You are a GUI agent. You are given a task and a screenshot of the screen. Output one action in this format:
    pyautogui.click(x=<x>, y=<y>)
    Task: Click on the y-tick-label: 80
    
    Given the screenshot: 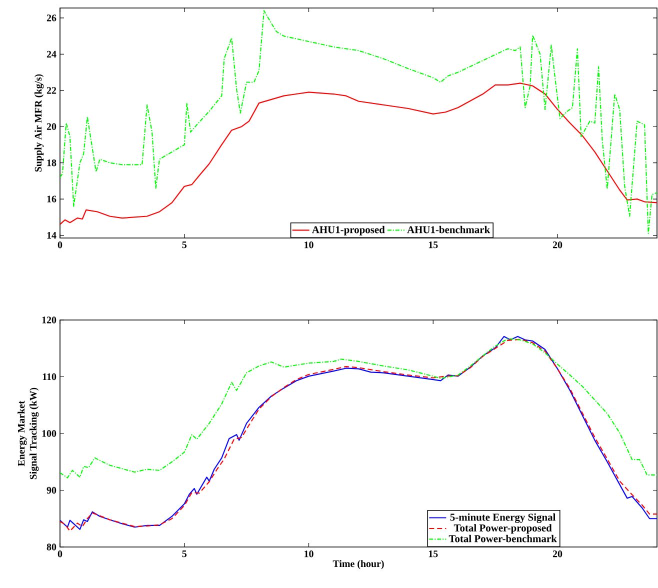 What is the action you would take?
    pyautogui.click(x=51, y=547)
    